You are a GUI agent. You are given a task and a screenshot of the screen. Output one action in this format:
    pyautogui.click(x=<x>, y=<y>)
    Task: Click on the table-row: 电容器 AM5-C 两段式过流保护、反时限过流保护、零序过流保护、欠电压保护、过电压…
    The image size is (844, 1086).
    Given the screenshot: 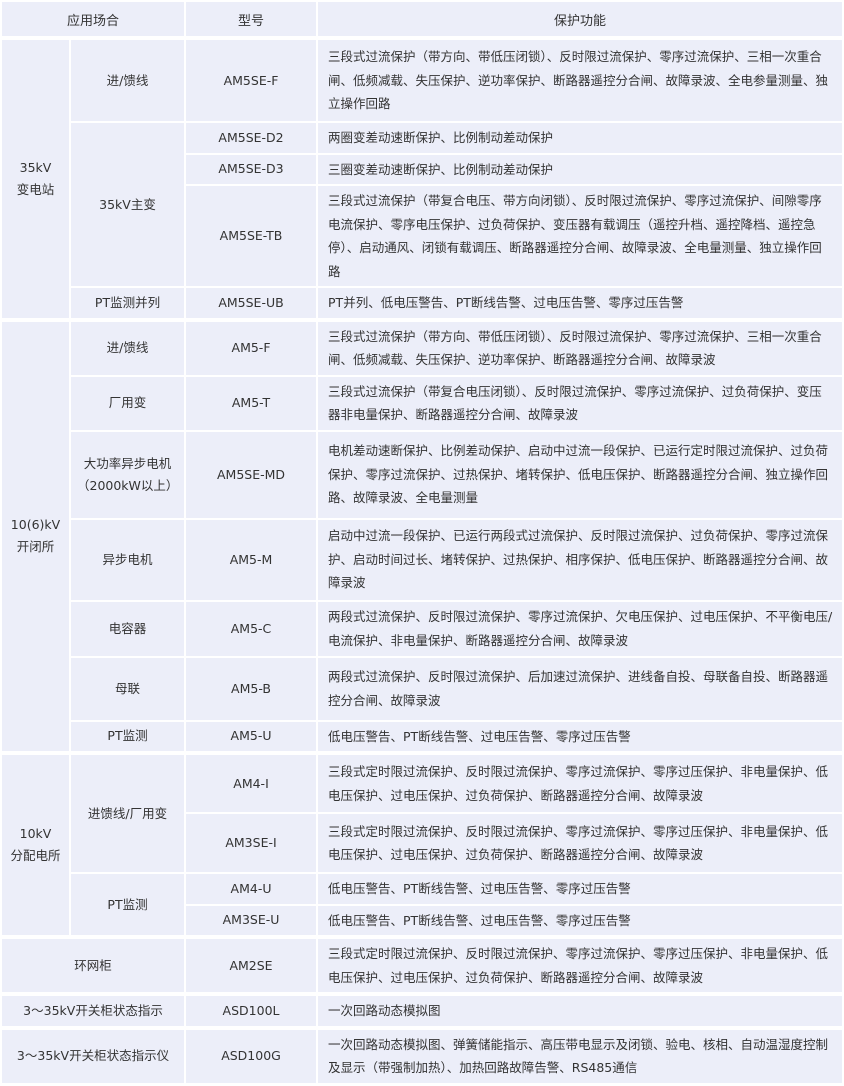 What is the action you would take?
    pyautogui.click(x=422, y=628)
    